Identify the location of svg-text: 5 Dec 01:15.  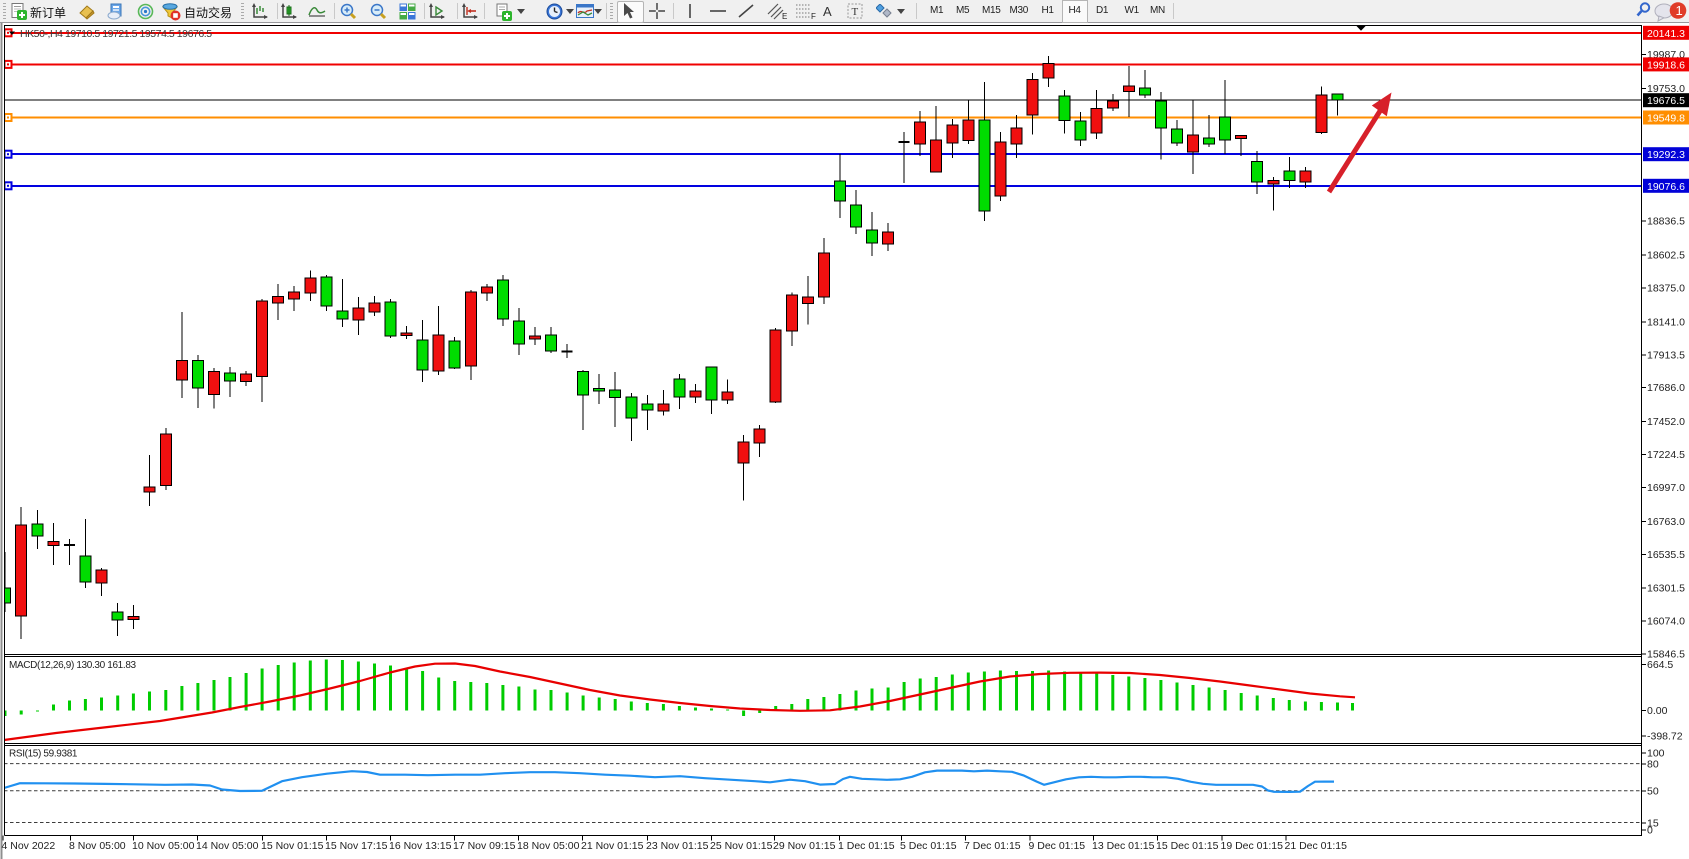
(928, 846).